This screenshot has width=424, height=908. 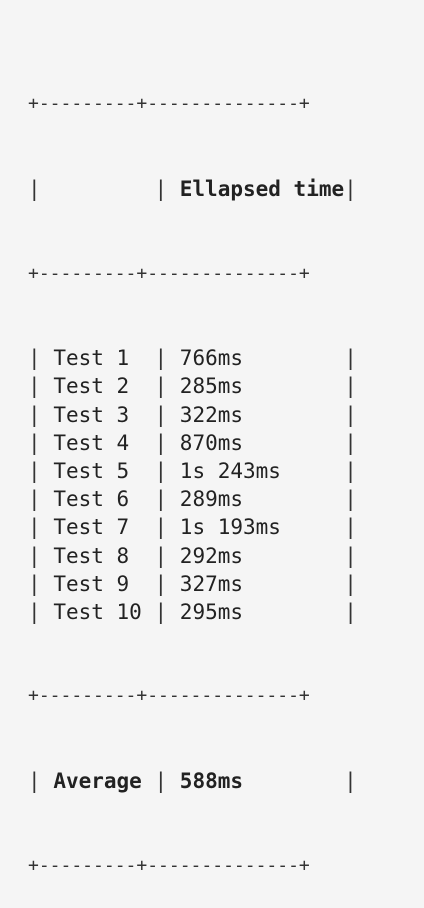 I want to click on test-name: Test 3, so click(x=91, y=414).